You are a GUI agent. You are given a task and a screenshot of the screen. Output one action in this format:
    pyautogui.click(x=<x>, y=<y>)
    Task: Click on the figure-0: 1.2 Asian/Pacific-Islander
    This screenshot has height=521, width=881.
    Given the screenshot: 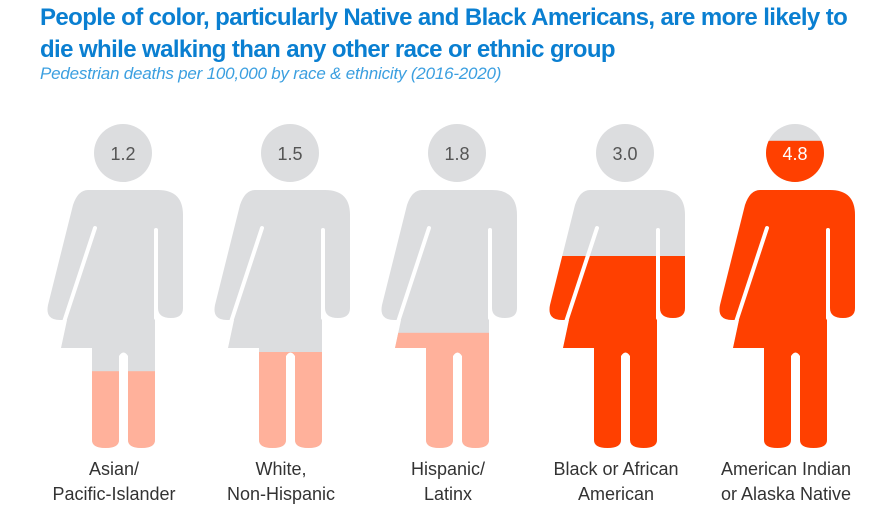 What is the action you would take?
    pyautogui.click(x=115, y=314)
    